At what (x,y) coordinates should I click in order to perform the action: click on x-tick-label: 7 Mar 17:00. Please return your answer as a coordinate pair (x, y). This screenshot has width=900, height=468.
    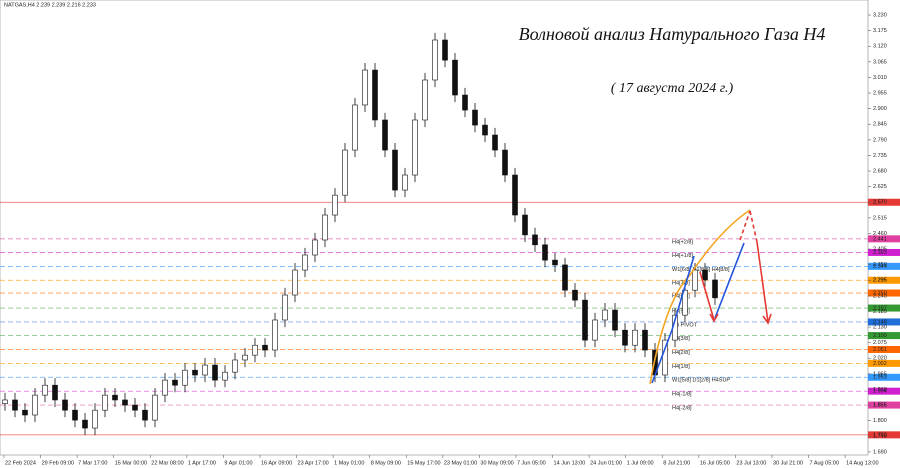
    Looking at the image, I should click on (92, 463).